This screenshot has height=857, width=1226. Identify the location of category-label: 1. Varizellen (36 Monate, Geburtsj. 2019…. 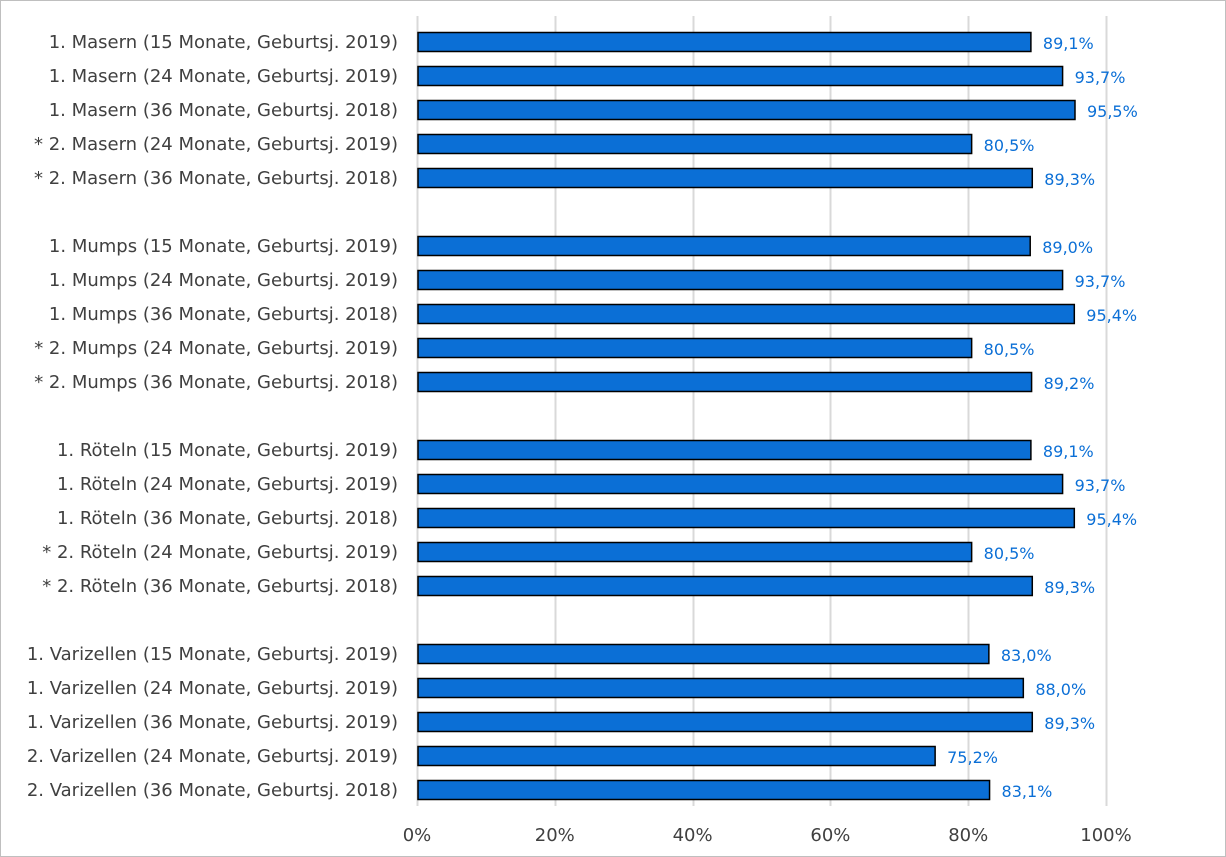
(212, 722).